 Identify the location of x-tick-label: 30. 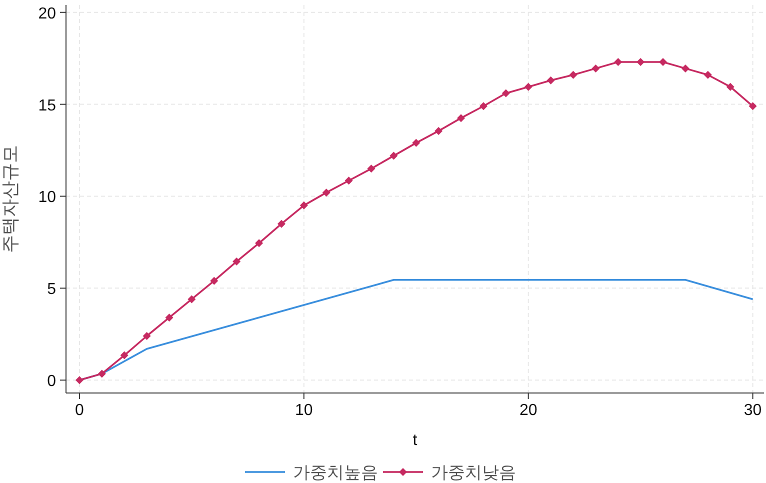
(753, 410).